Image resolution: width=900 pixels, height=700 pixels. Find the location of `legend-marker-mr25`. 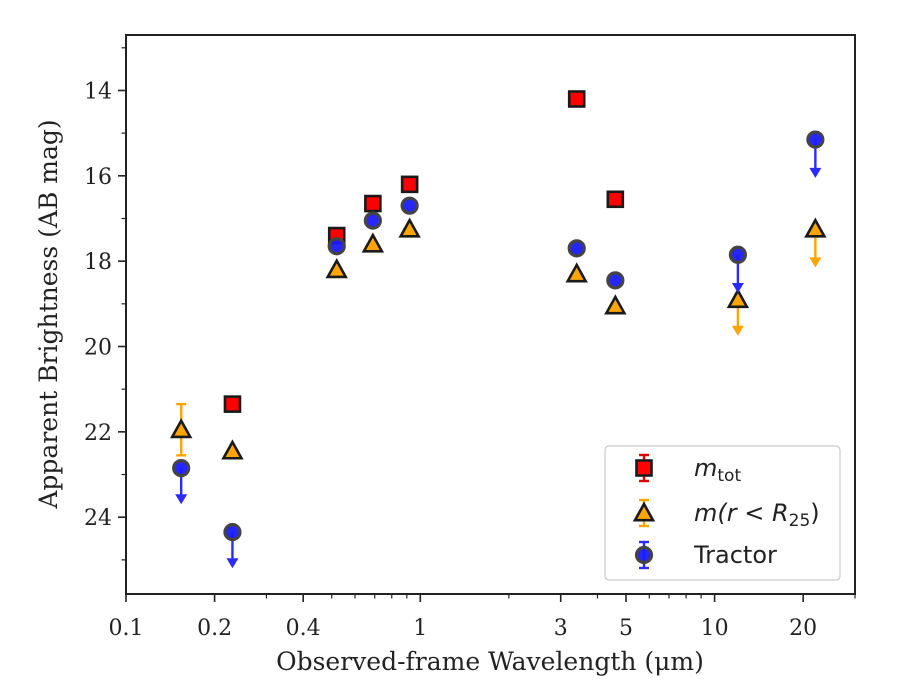

legend-marker-mr25 is located at coordinates (644, 511).